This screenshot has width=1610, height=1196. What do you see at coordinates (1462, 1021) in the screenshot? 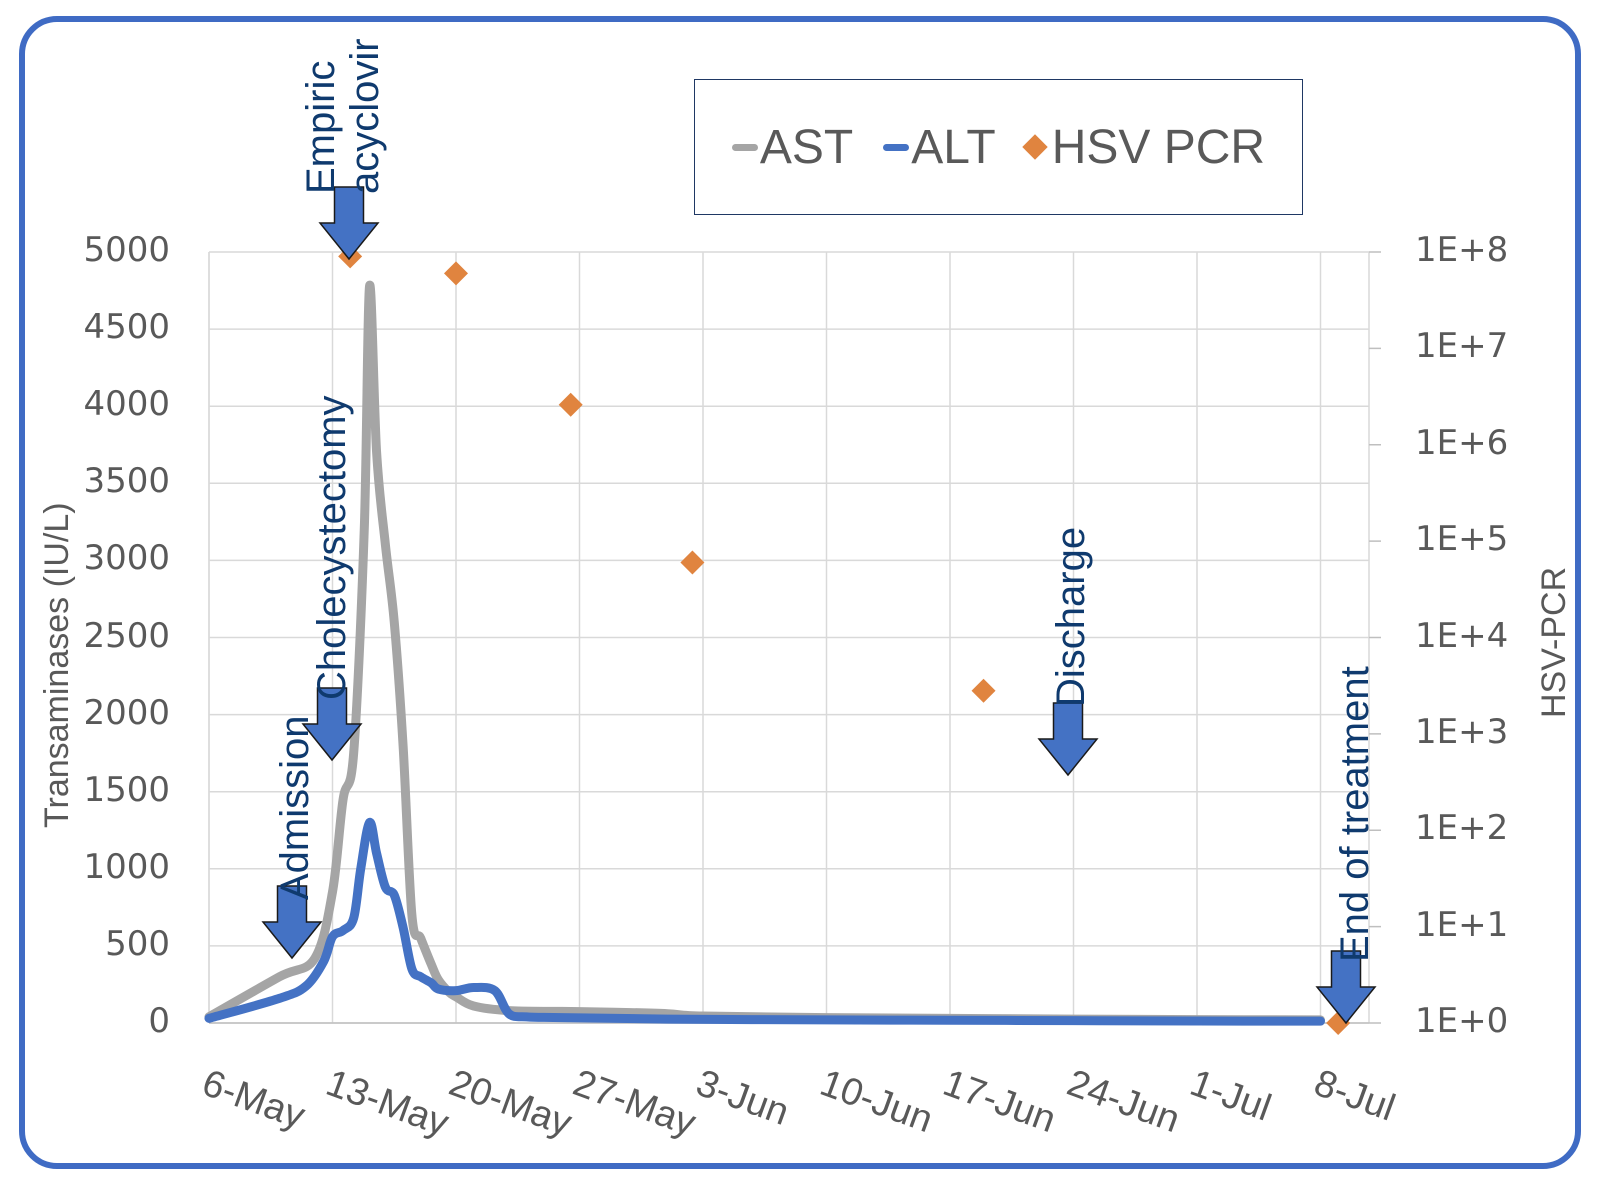
I see `y-right-tick-label: 1E+0` at bounding box center [1462, 1021].